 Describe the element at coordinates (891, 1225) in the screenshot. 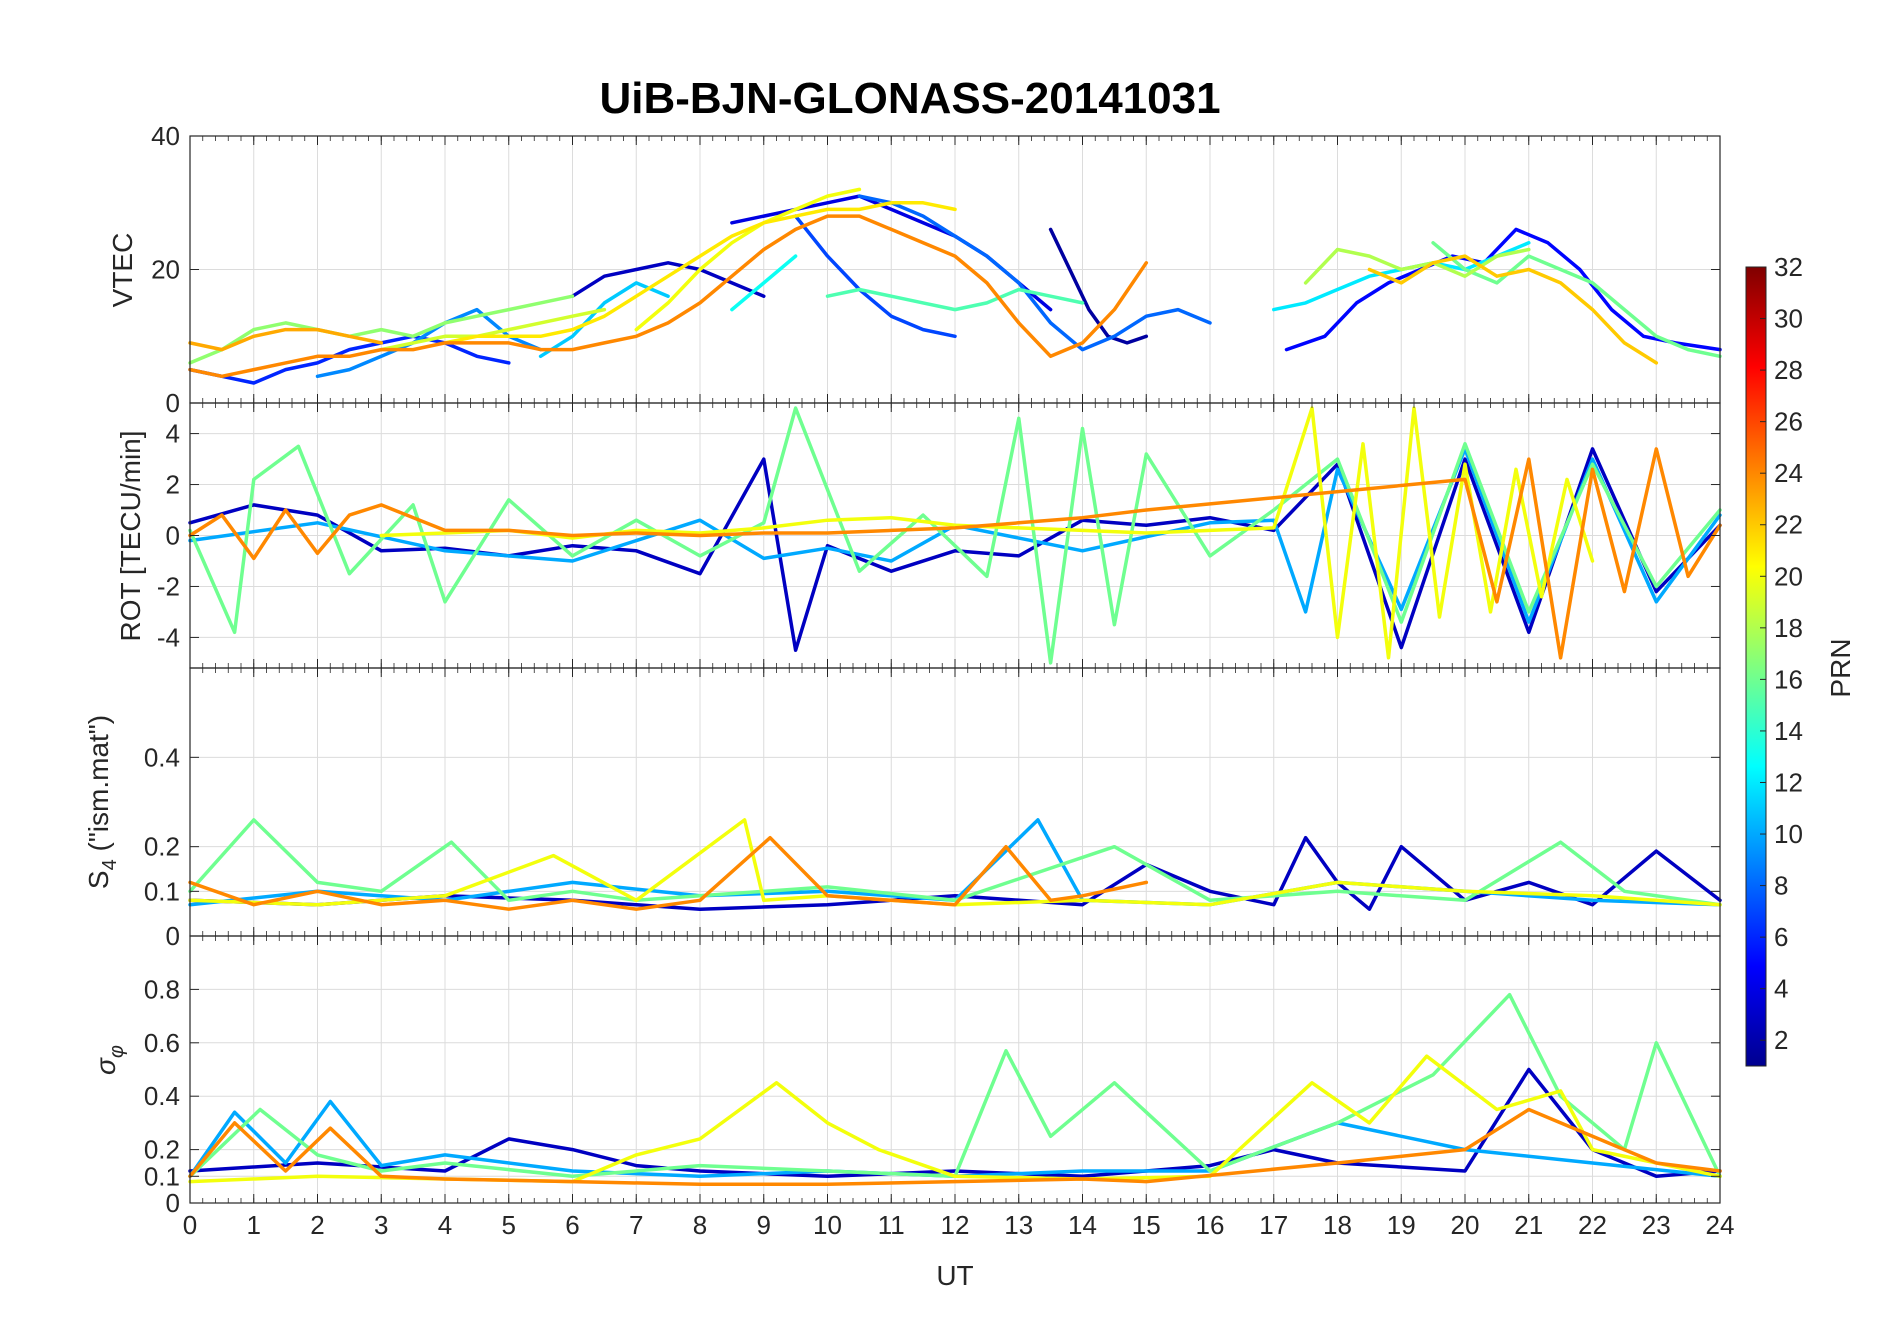

I see `x-tick-label: 11` at that location.